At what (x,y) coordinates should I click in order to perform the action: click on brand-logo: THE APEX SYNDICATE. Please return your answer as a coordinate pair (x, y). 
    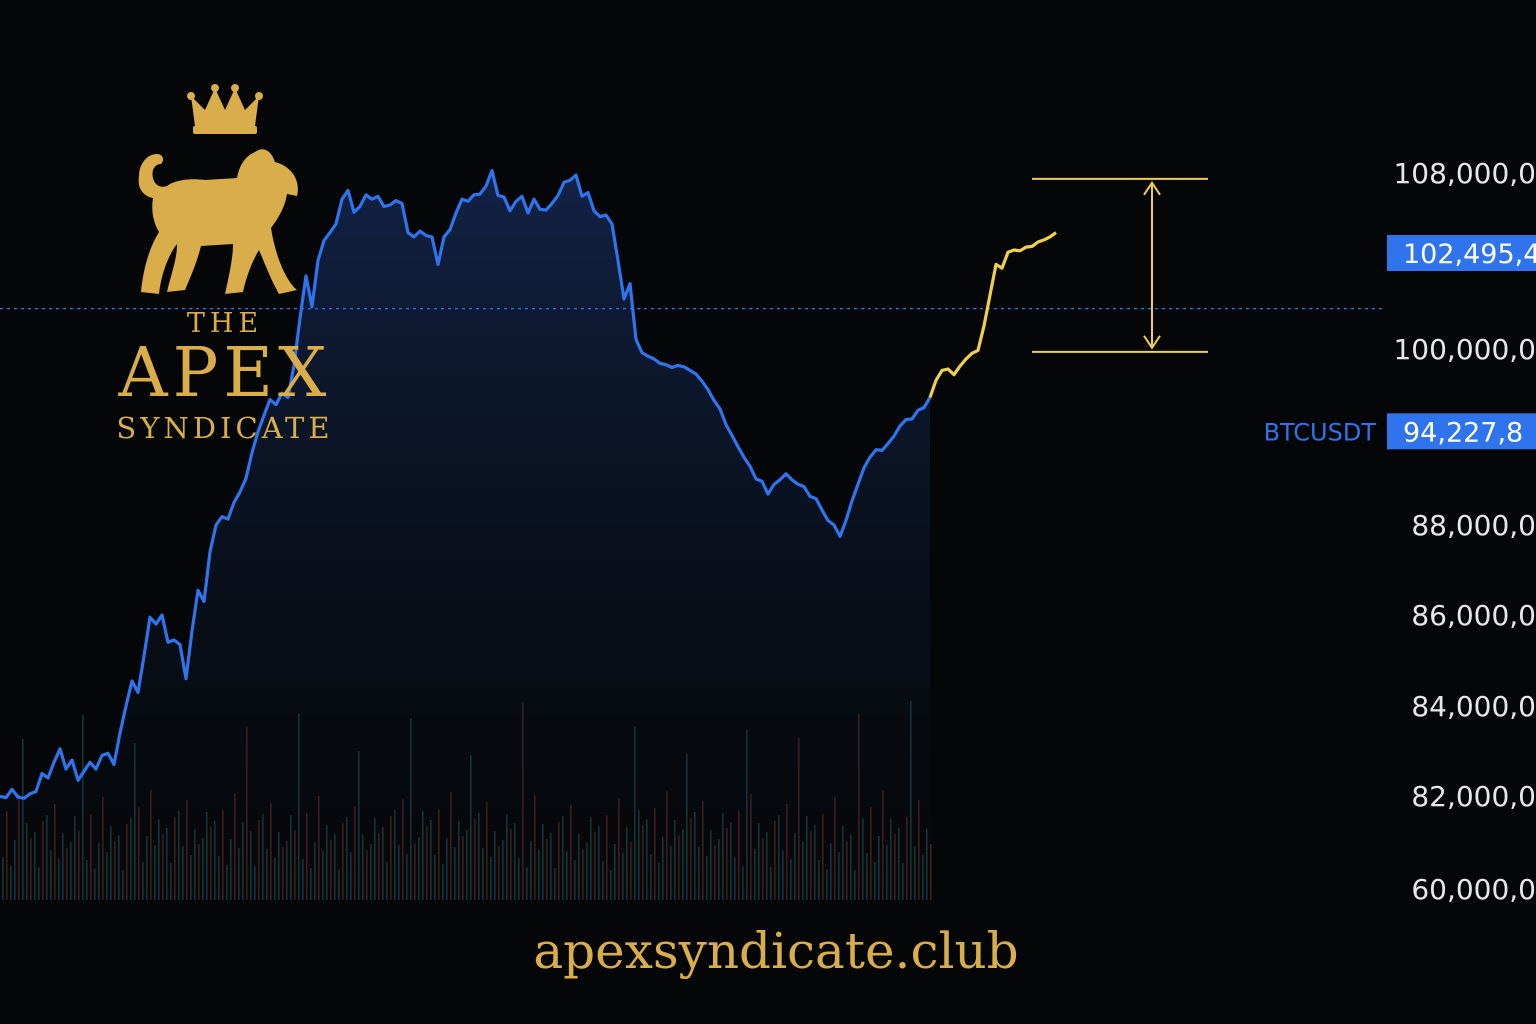
    Looking at the image, I should click on (225, 264).